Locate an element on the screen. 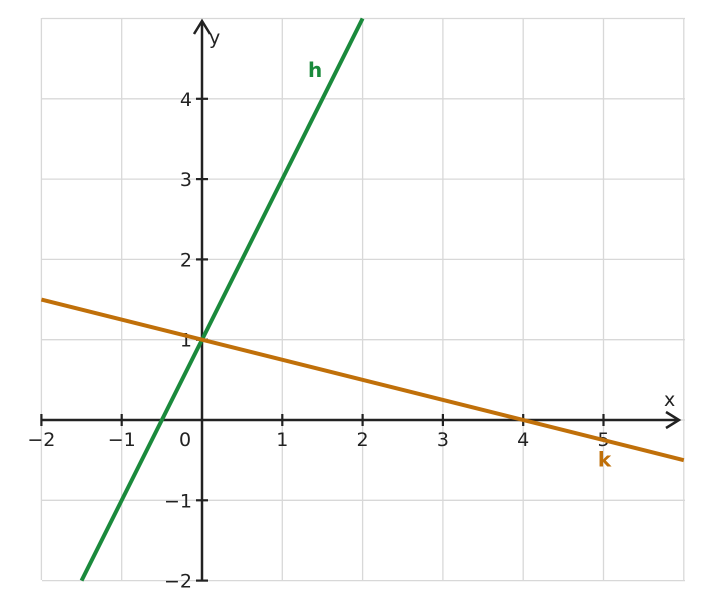 This screenshot has width=703, height=609. series-label-h: h is located at coordinates (315, 70).